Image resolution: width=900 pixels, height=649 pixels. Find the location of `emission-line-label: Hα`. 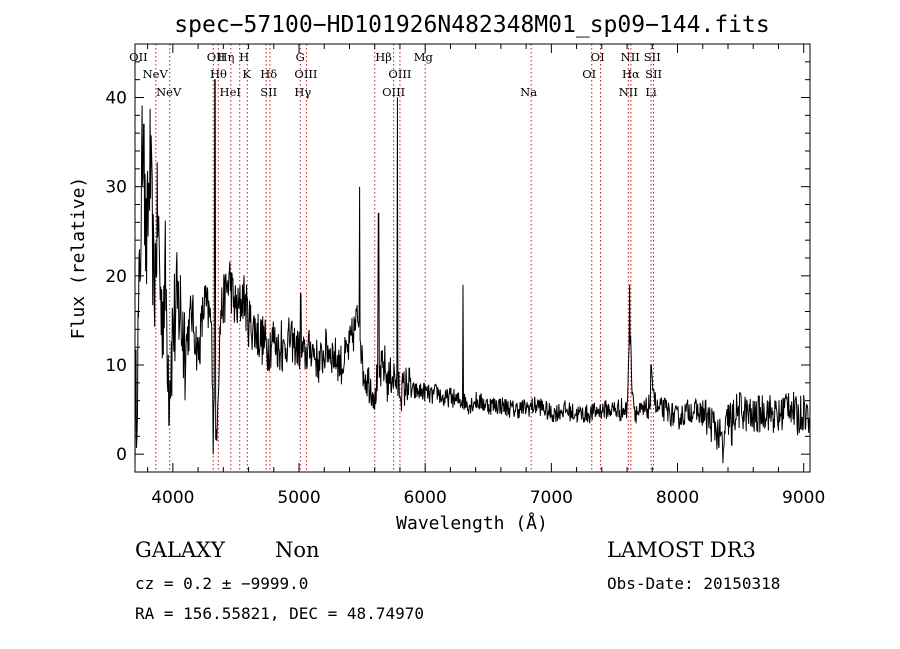

emission-line-label: Hα is located at coordinates (631, 74).